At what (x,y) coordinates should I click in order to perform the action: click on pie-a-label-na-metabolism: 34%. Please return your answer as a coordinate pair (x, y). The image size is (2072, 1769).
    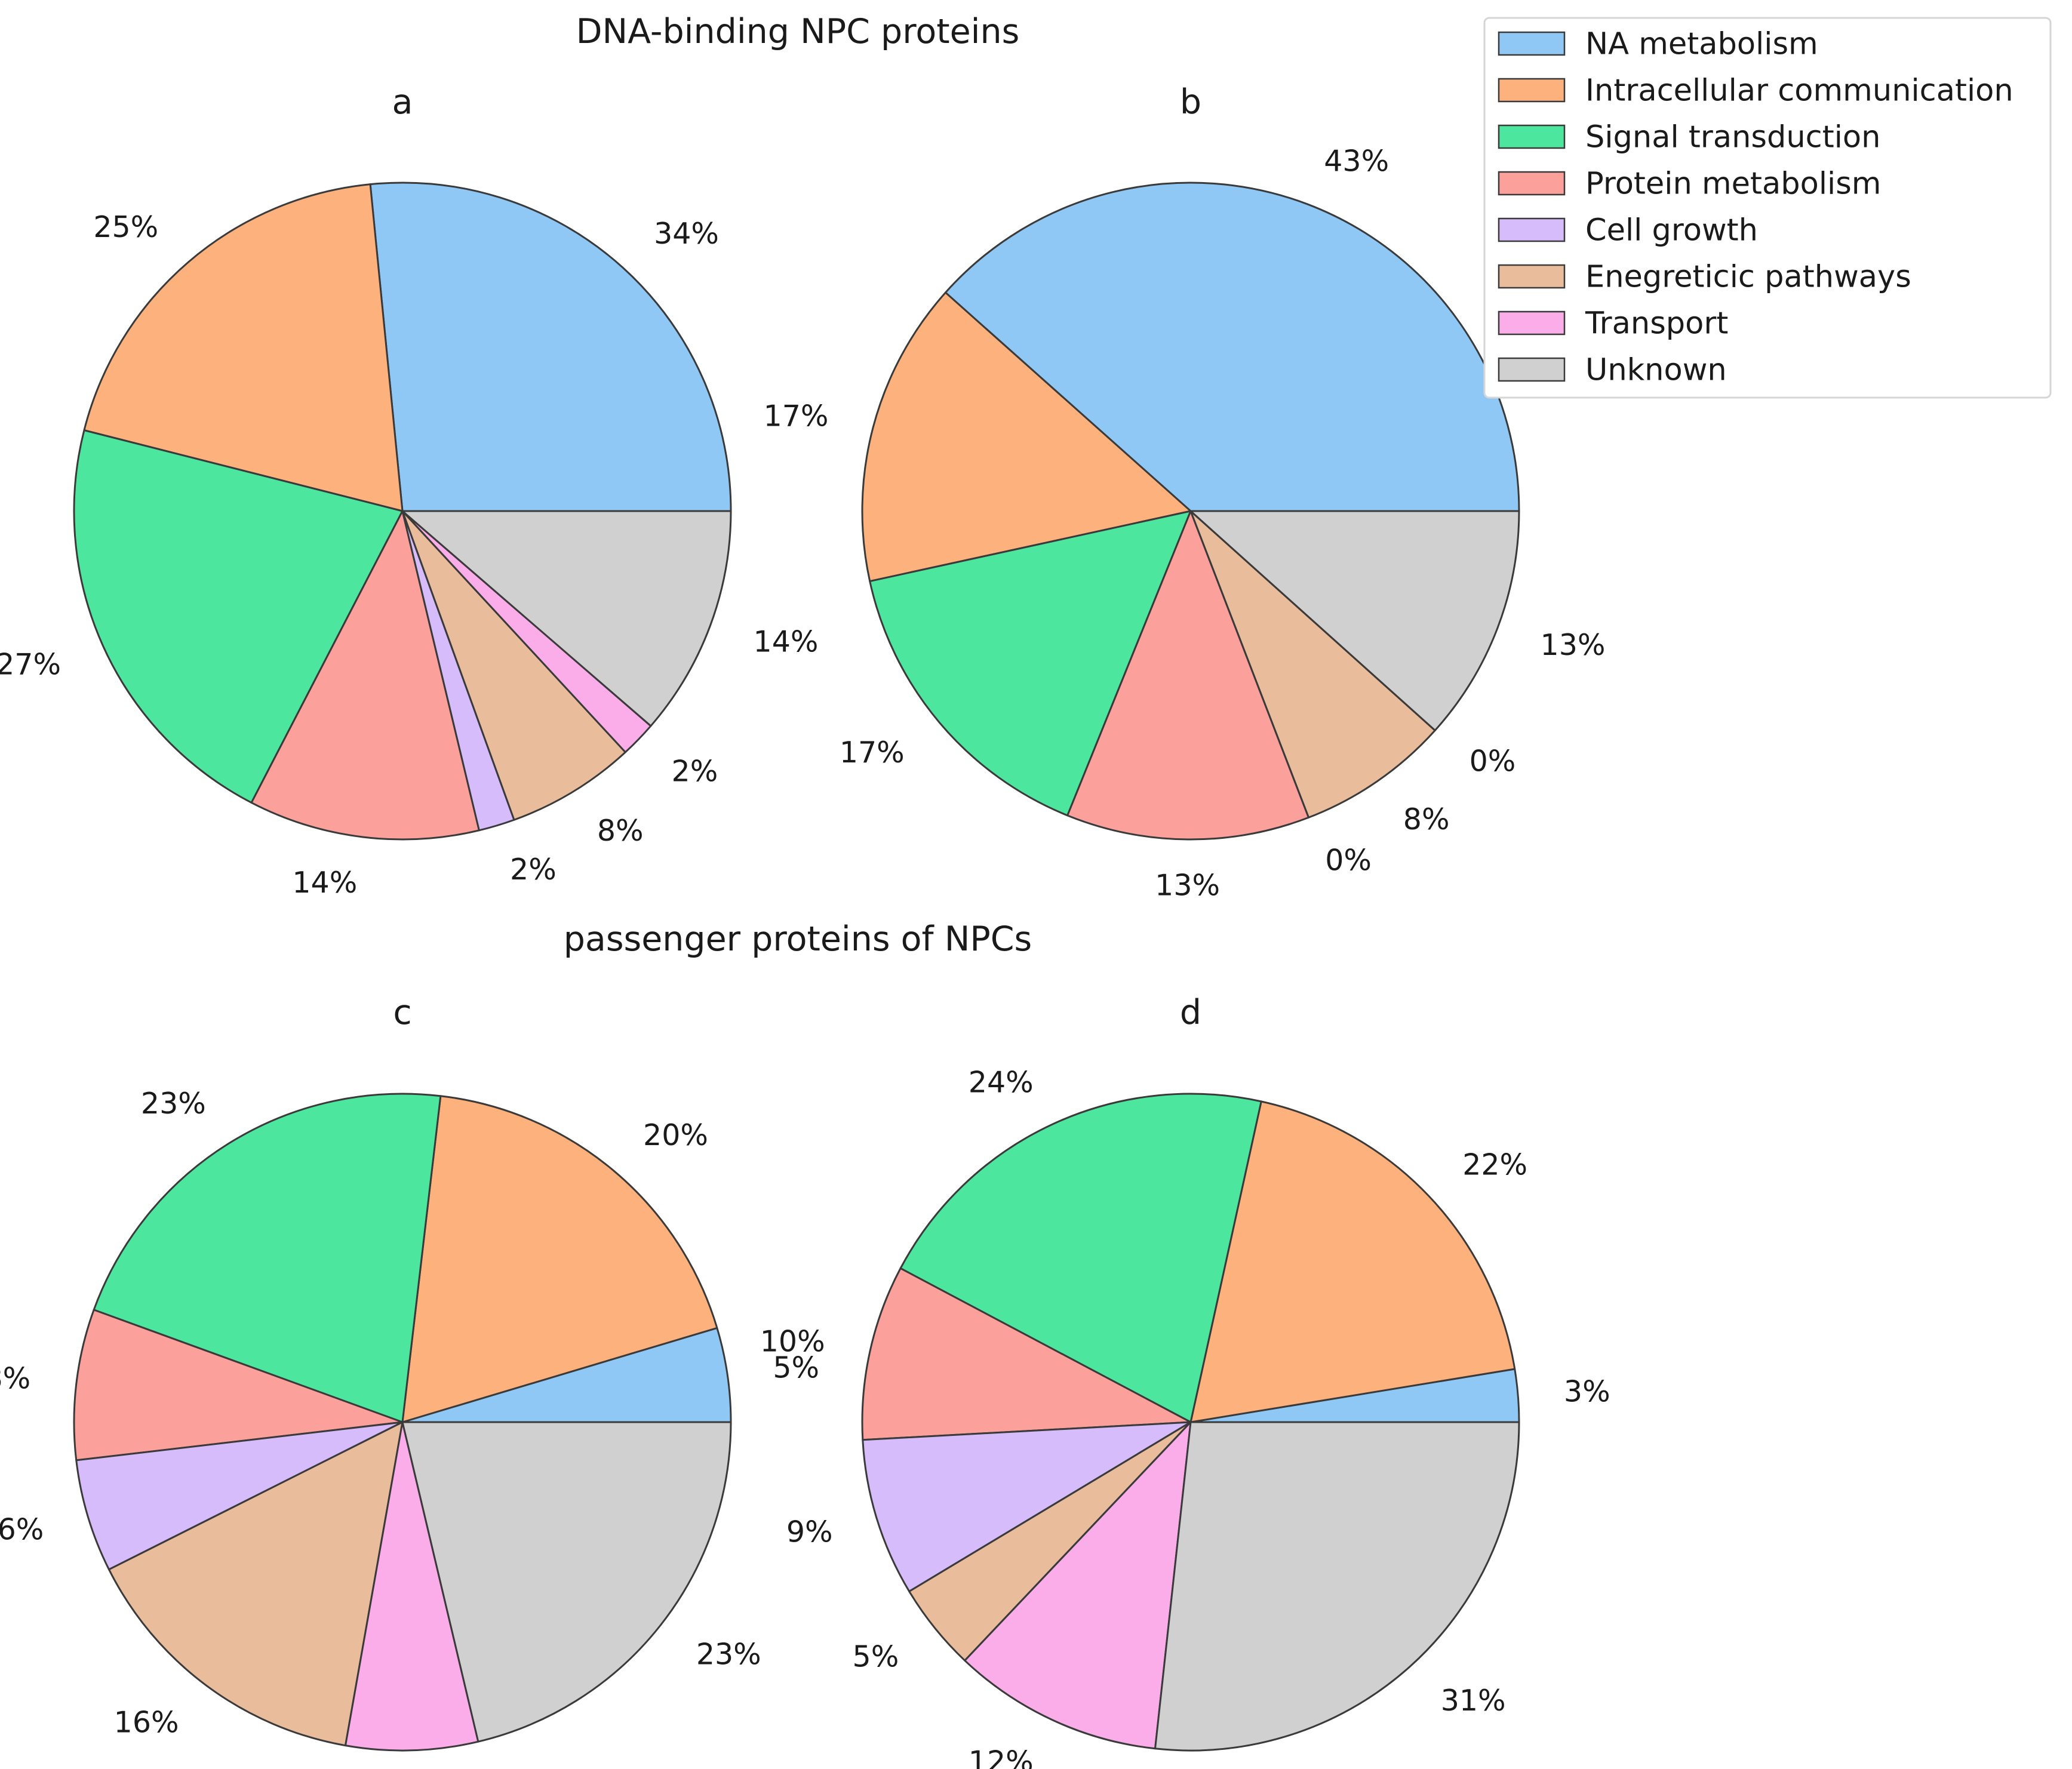
    Looking at the image, I should click on (686, 234).